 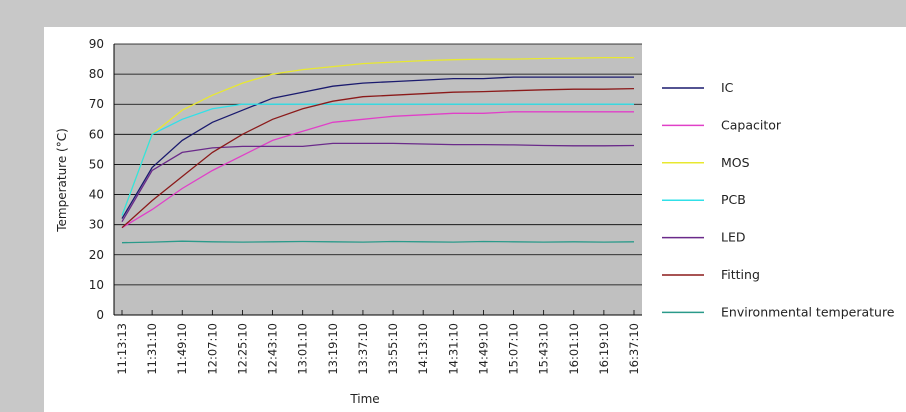 What do you see at coordinates (242, 349) in the screenshot?
I see `x-tick-label: 12:25:10` at bounding box center [242, 349].